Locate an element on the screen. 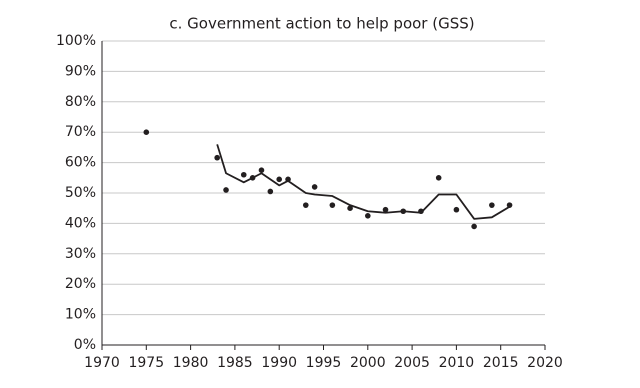 This screenshot has height=388, width=640. x-tick-label: 1995 is located at coordinates (324, 363).